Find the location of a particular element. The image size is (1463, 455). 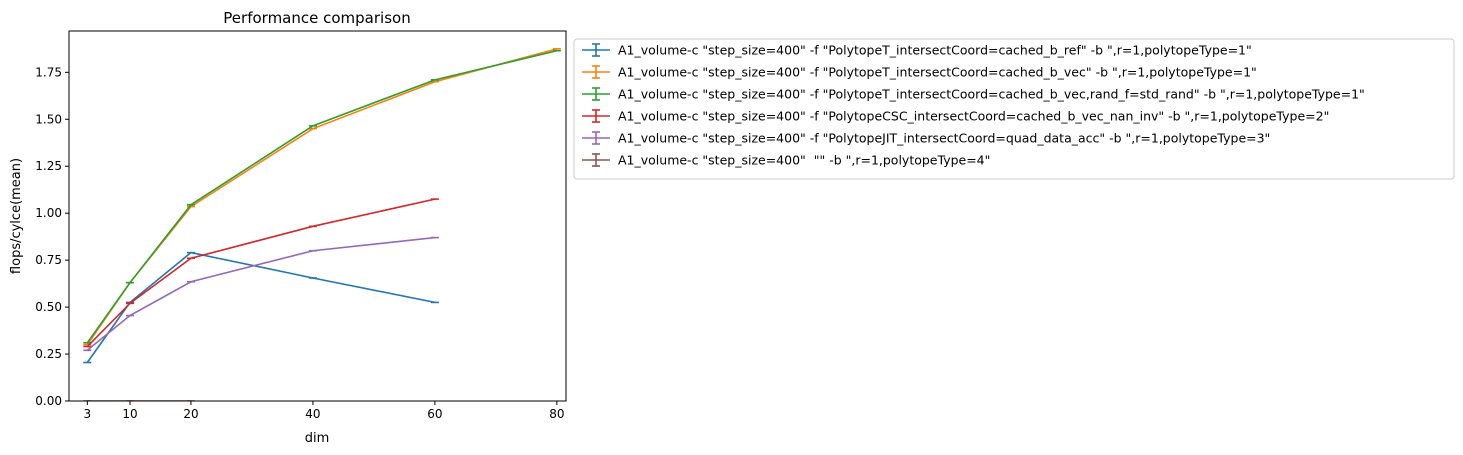

y-tick-label: 0.50 is located at coordinates (48, 307).